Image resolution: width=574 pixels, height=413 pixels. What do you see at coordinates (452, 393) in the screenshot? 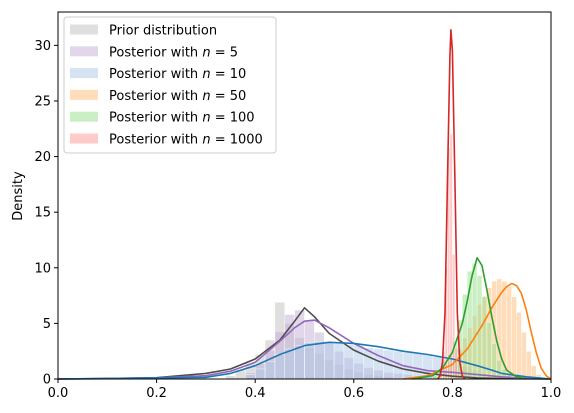
I see `x-tick-label-4: 0.8` at bounding box center [452, 393].